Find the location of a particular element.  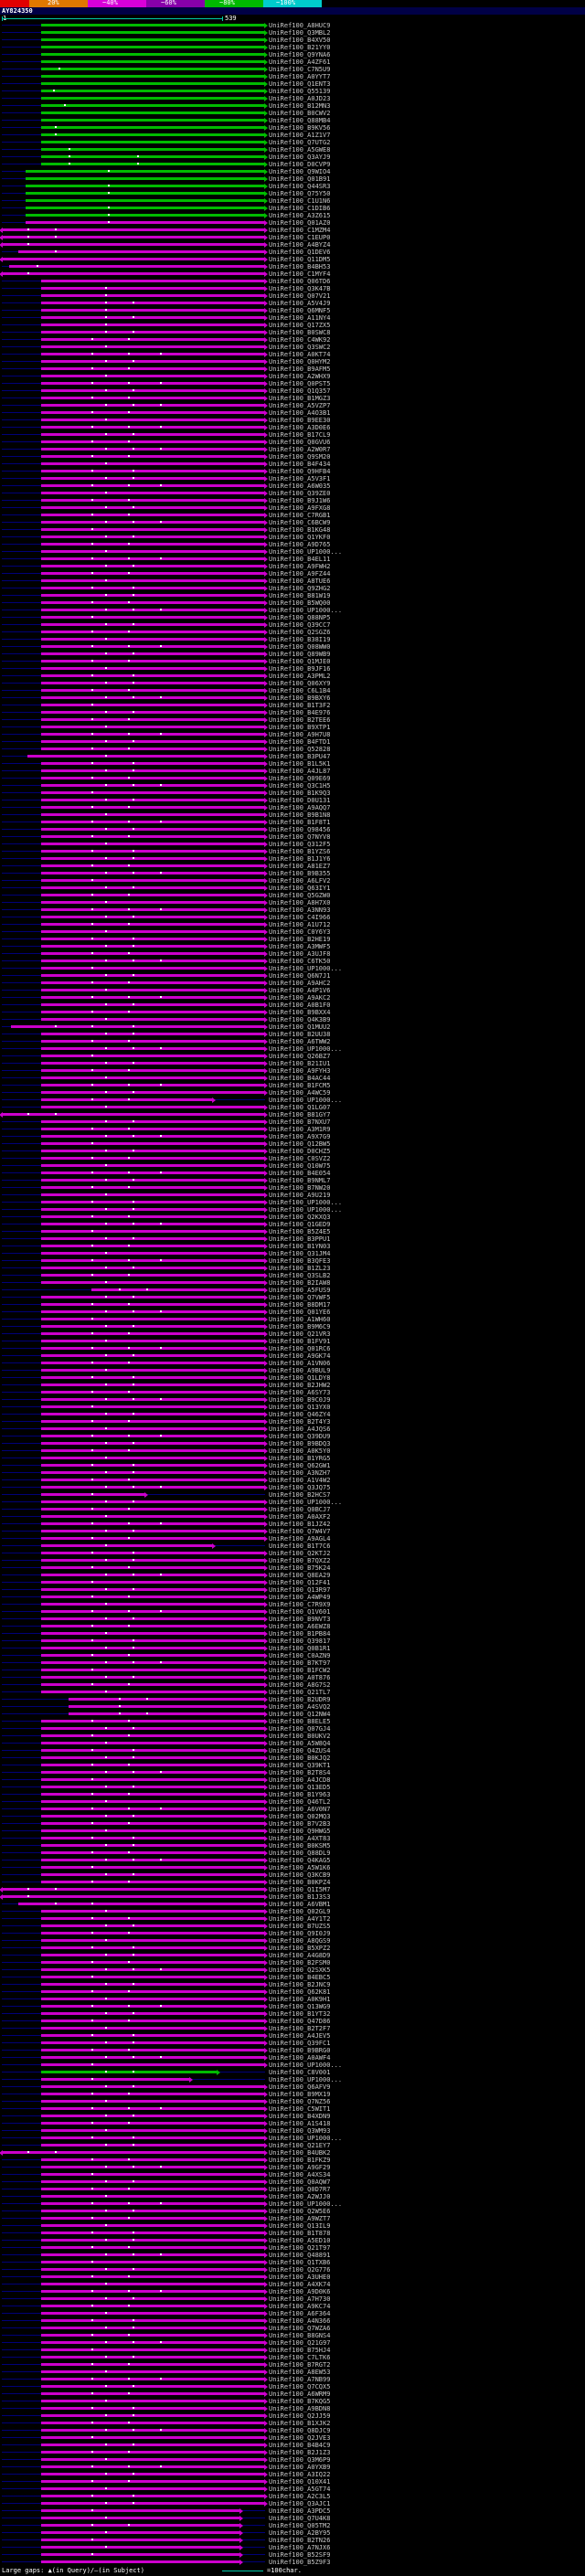

hit-label: UniRef100_C6BCW9 is located at coordinates (300, 522).